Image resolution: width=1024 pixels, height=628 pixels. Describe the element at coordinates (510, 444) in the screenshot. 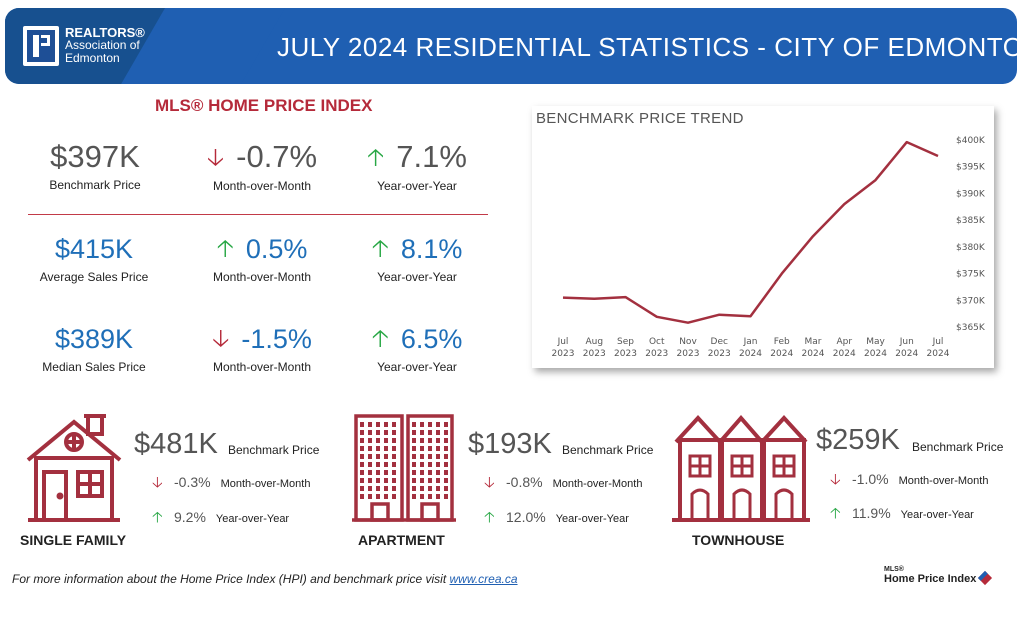

I see `apartment-price: $193K` at that location.